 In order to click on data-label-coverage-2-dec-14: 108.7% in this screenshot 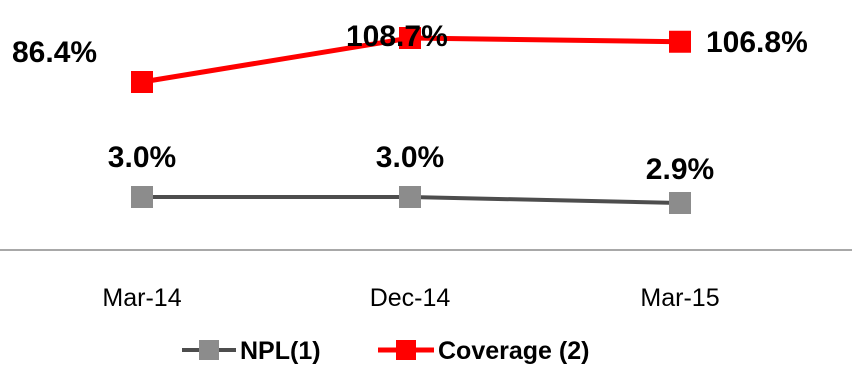, I will do `click(397, 36)`.